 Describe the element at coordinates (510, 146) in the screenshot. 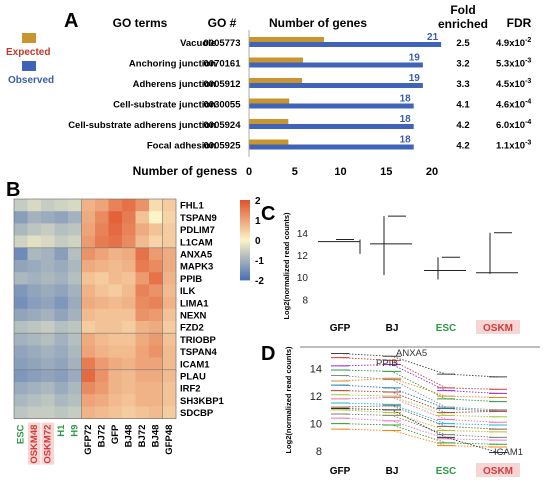

I see `fdr-base: 1.1x10` at that location.